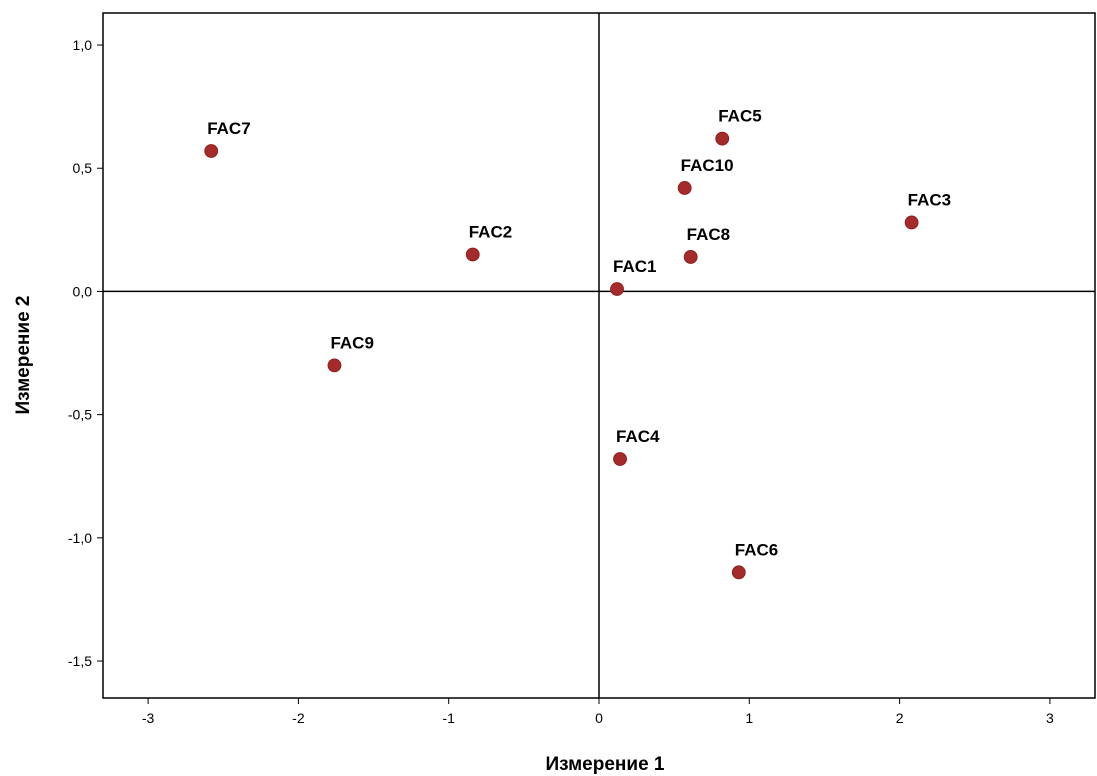 The height and width of the screenshot is (776, 1097). Describe the element at coordinates (617, 289) in the screenshot. I see `data-point-fac1` at that location.